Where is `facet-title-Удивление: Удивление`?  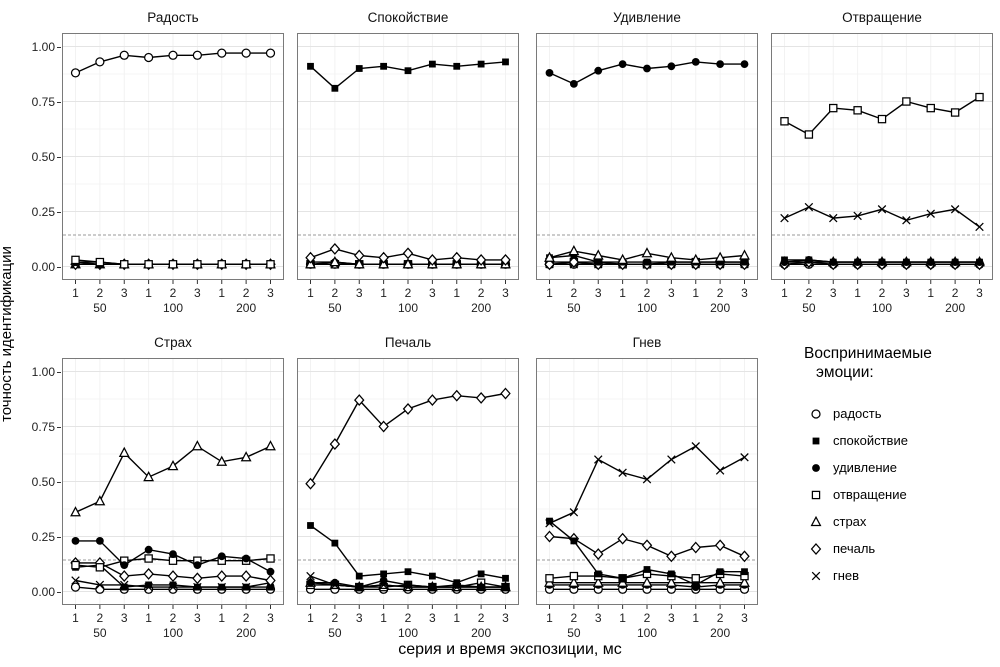 facet-title-Удивление: Удивление is located at coordinates (647, 17).